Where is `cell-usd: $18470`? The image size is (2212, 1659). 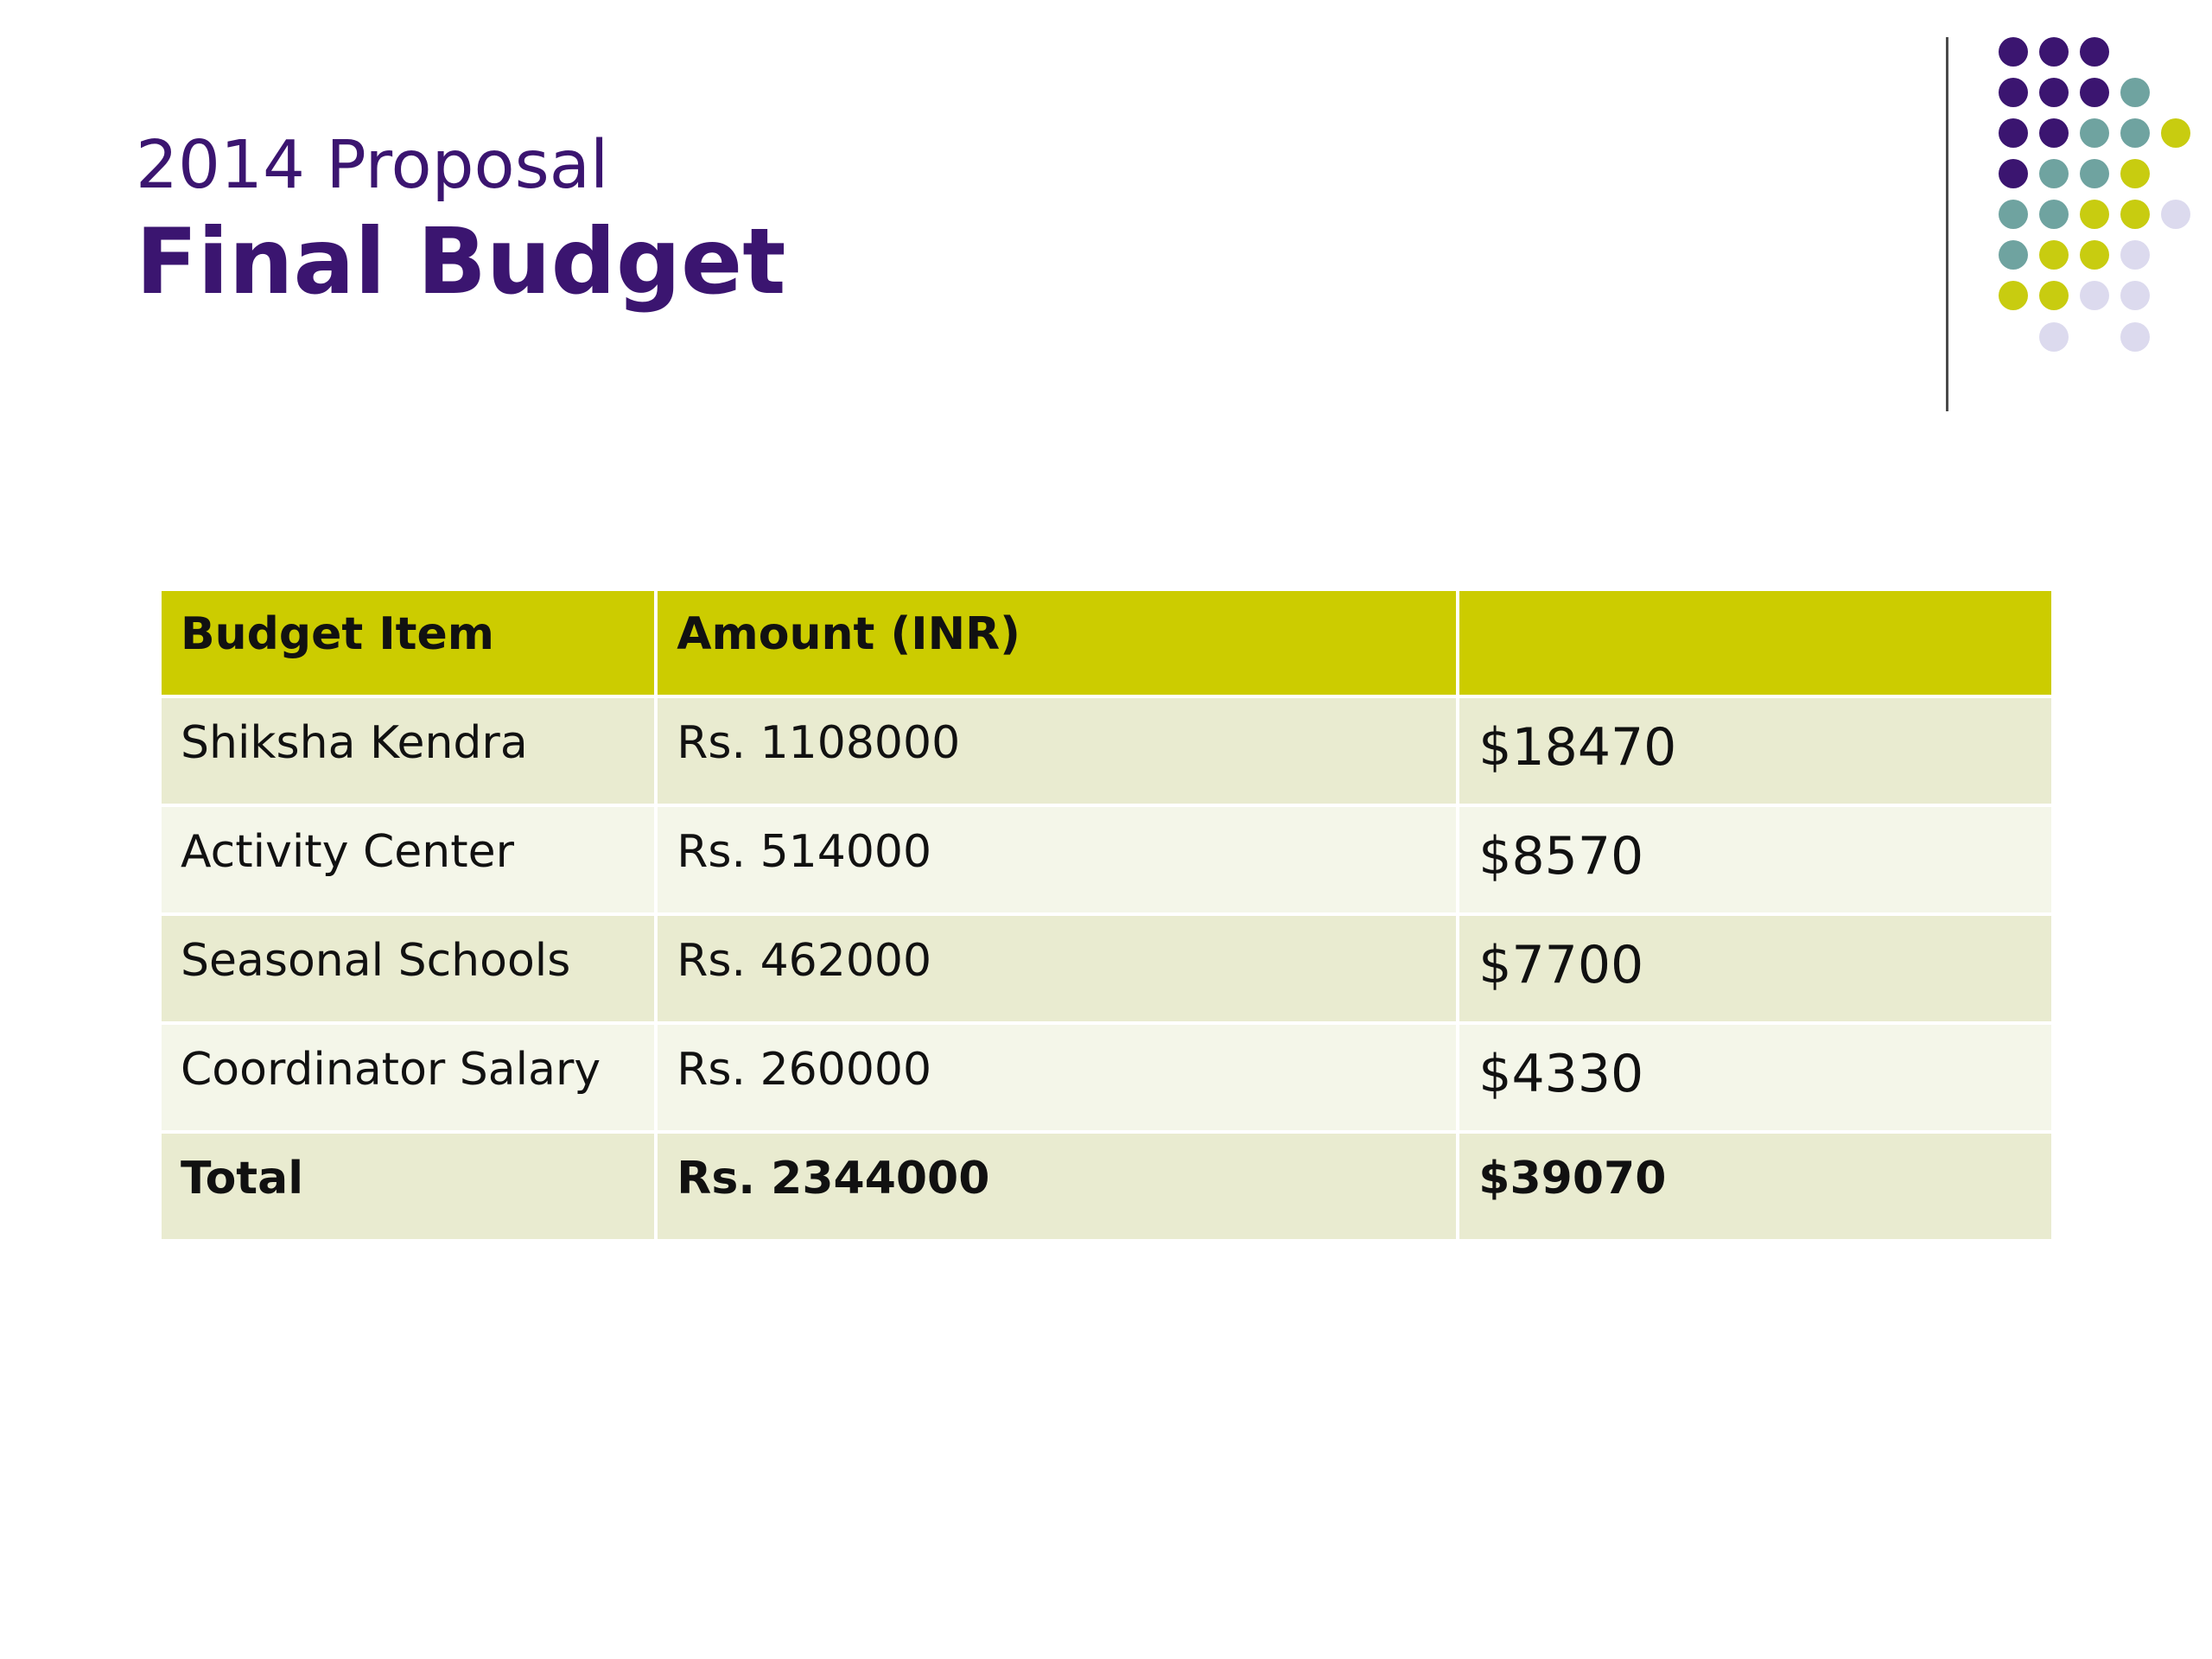
cell-usd: $18470 is located at coordinates (1755, 751).